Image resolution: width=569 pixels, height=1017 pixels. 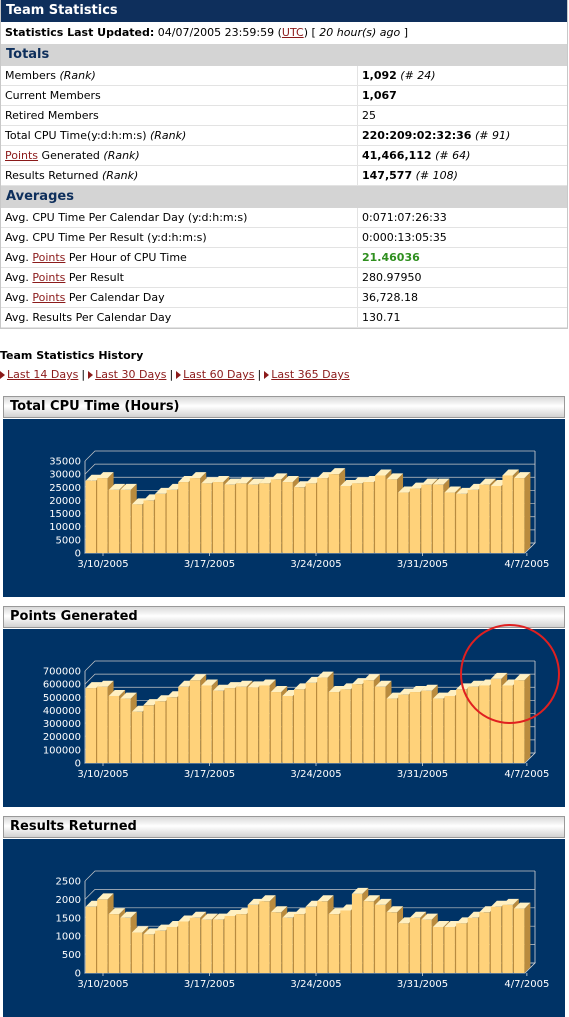 I want to click on y-tick-label: 500000, so click(x=62, y=698).